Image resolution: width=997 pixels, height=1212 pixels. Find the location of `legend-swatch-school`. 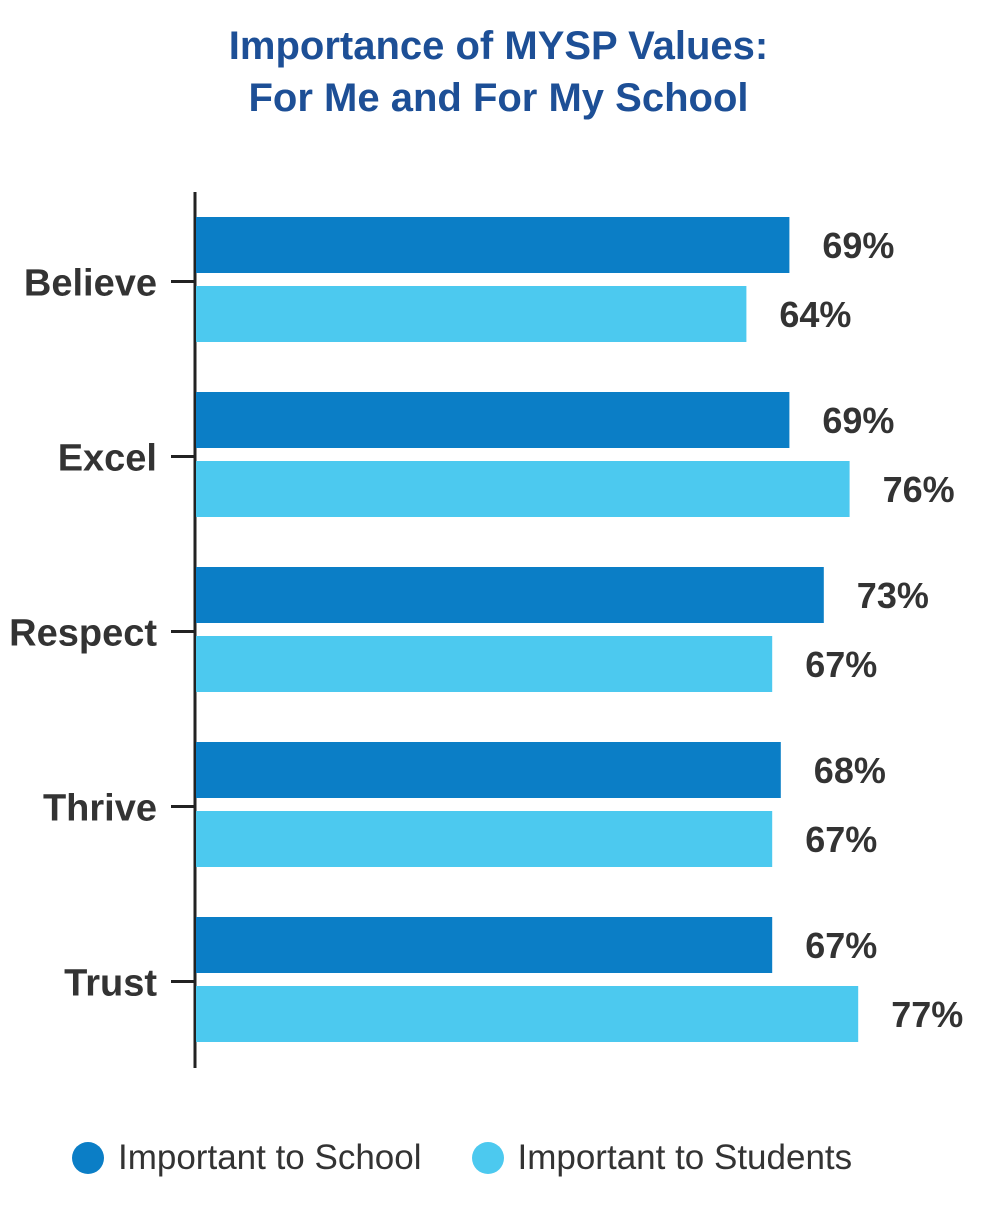

legend-swatch-school is located at coordinates (88, 1158).